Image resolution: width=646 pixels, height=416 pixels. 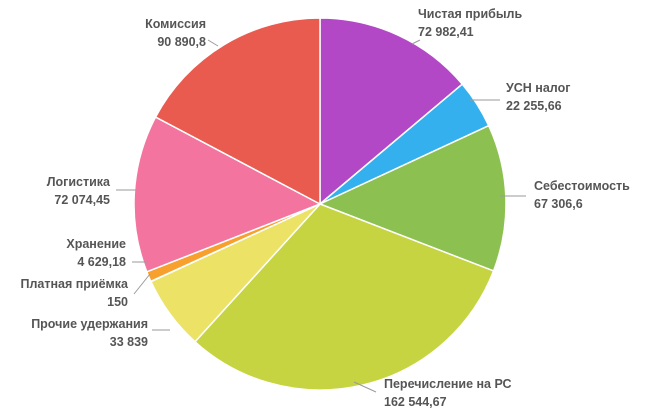 I want to click on slice-label: УСН налог, so click(x=538, y=88).